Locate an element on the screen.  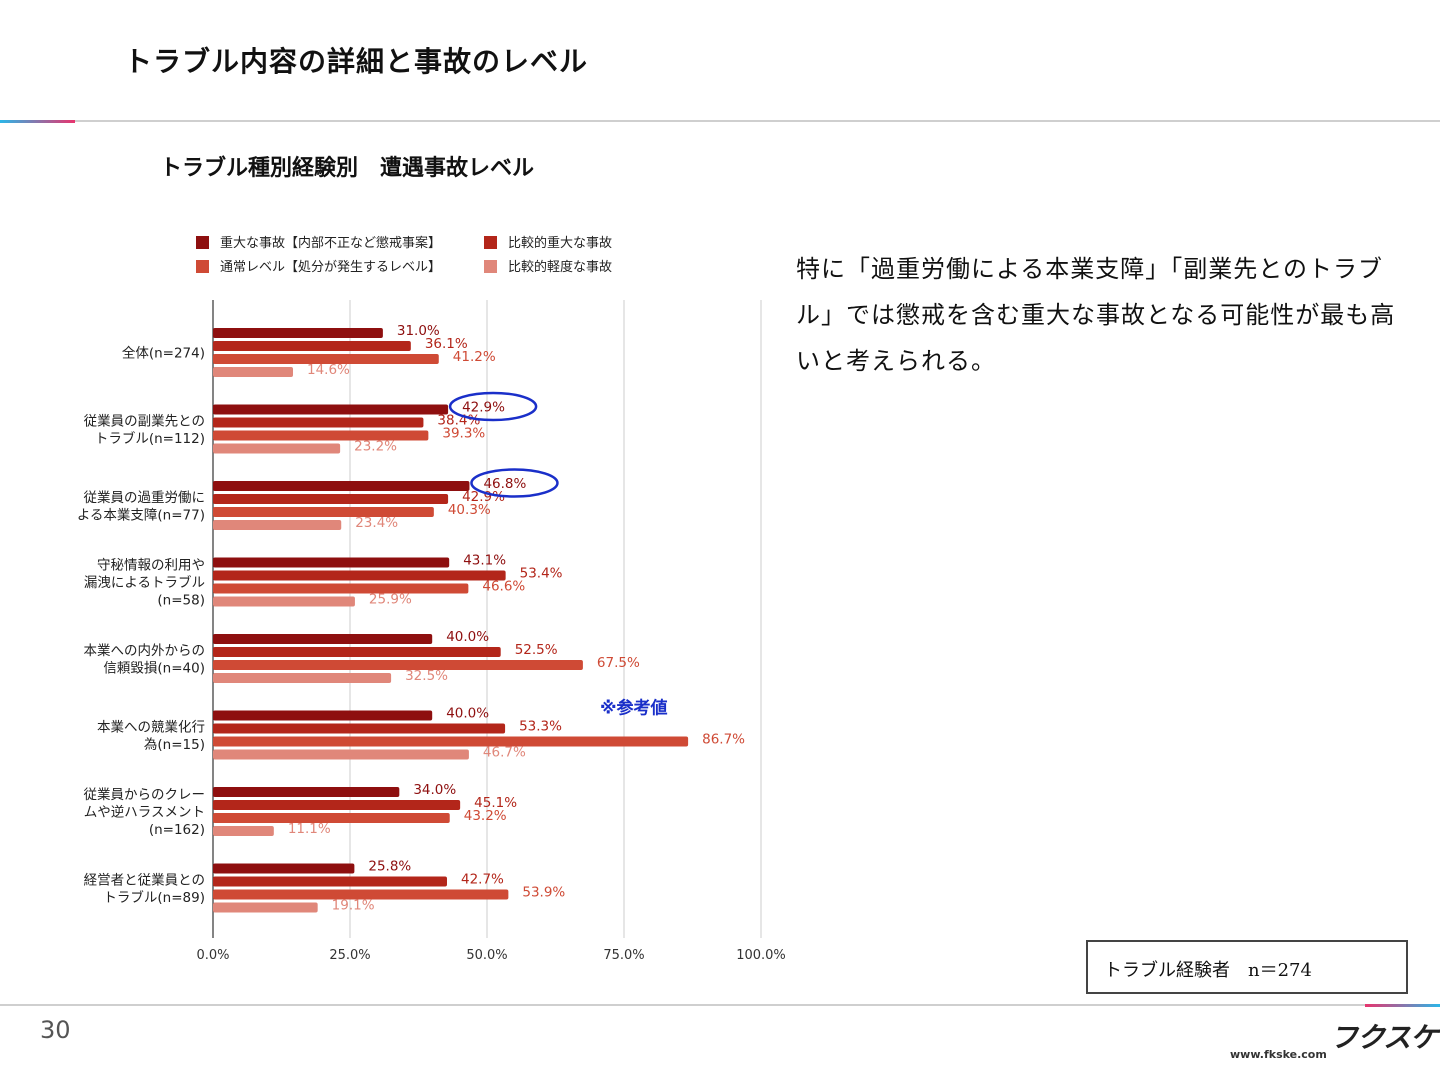
category-label: よる本業支障(n=77) is located at coordinates (141, 515).